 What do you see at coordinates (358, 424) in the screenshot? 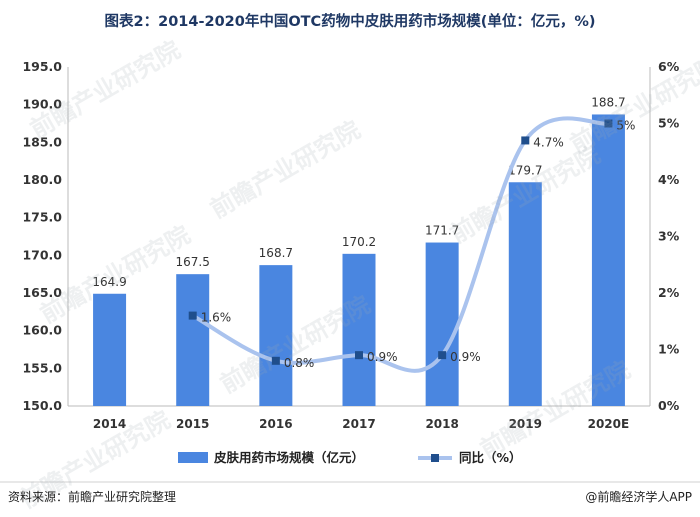
I see `x-tick-label: 2017` at bounding box center [358, 424].